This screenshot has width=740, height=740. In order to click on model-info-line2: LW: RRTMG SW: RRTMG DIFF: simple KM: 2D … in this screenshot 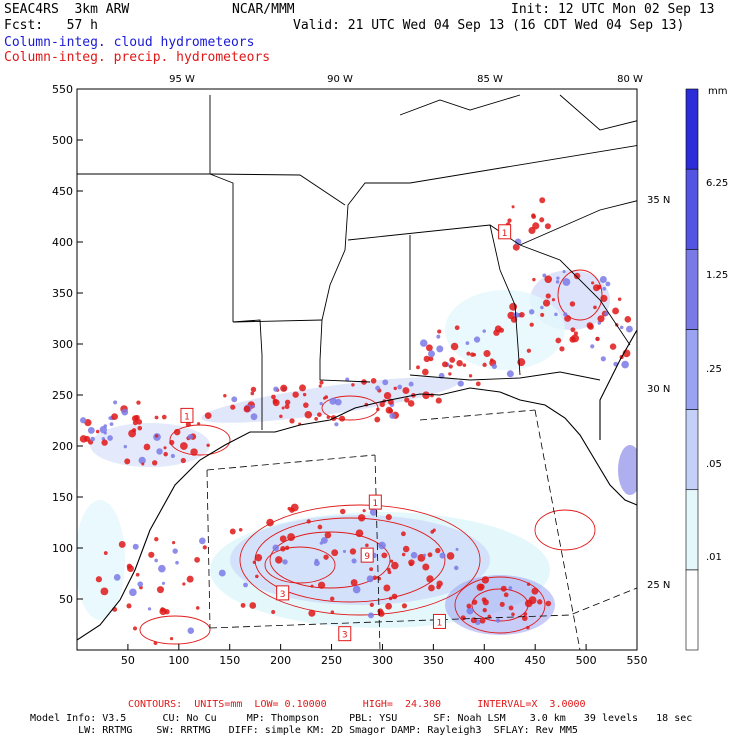, I will do `click(304, 730)`.